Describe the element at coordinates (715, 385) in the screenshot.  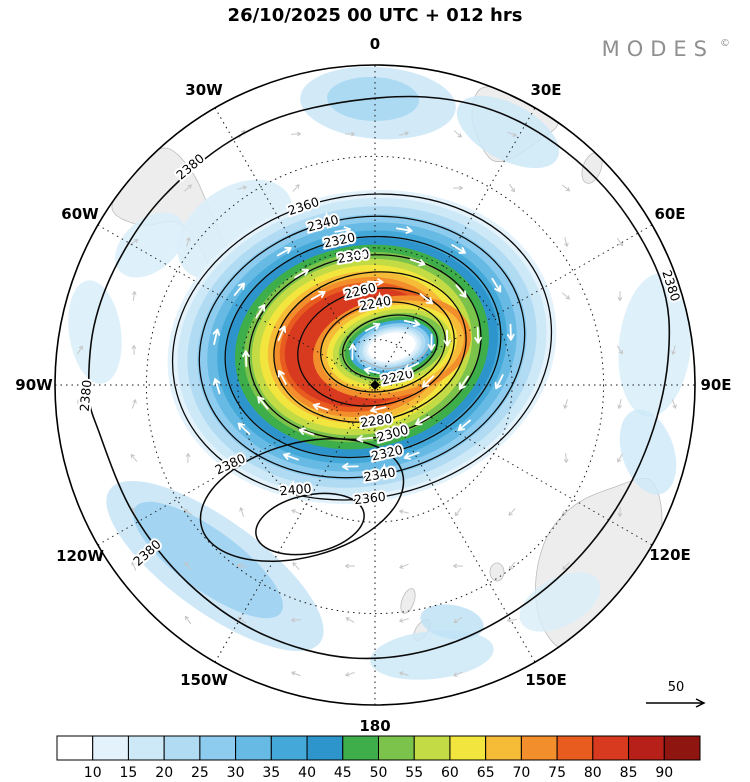
I see `longitude-label: 90E` at that location.